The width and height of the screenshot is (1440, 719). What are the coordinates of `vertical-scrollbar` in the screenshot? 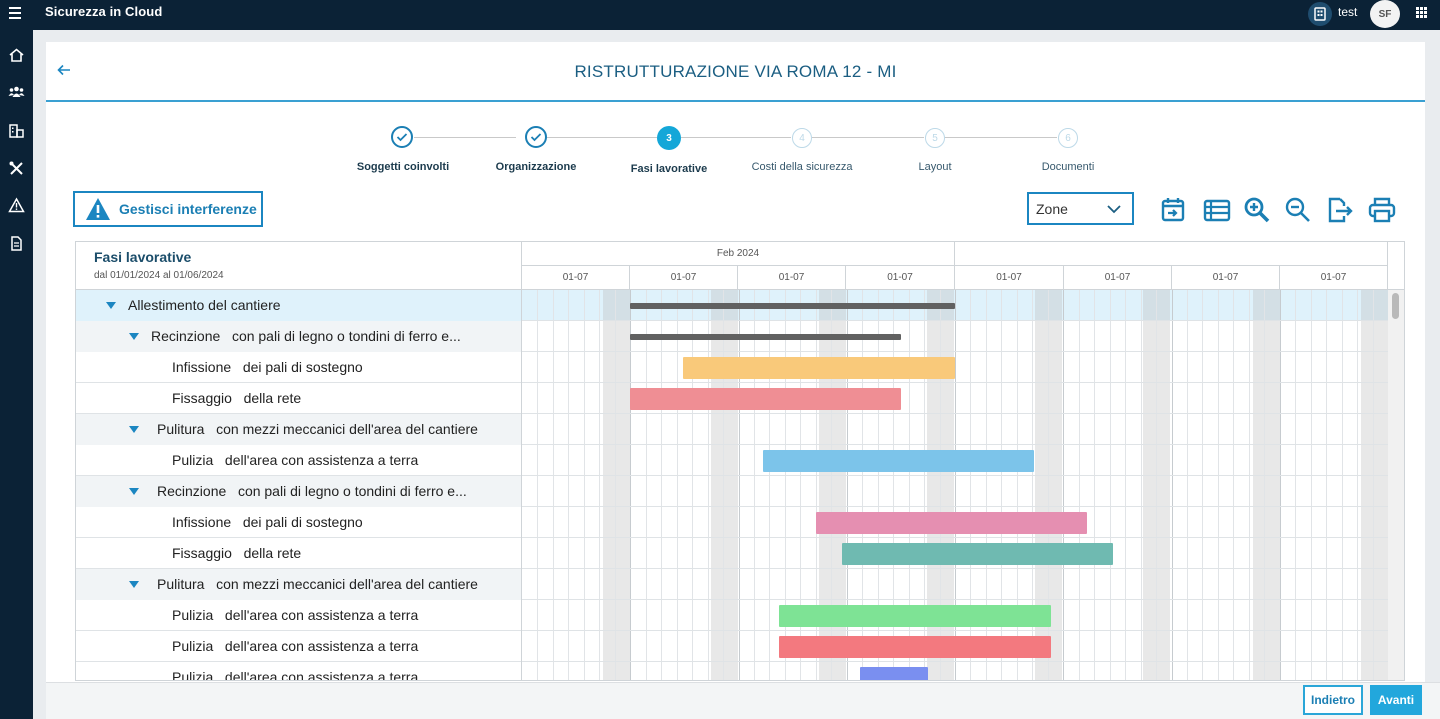 It's located at (1396, 485).